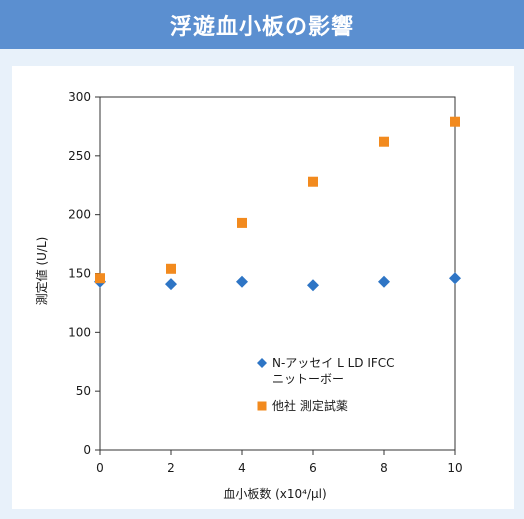  I want to click on y-tick-label: 150, so click(79, 274).